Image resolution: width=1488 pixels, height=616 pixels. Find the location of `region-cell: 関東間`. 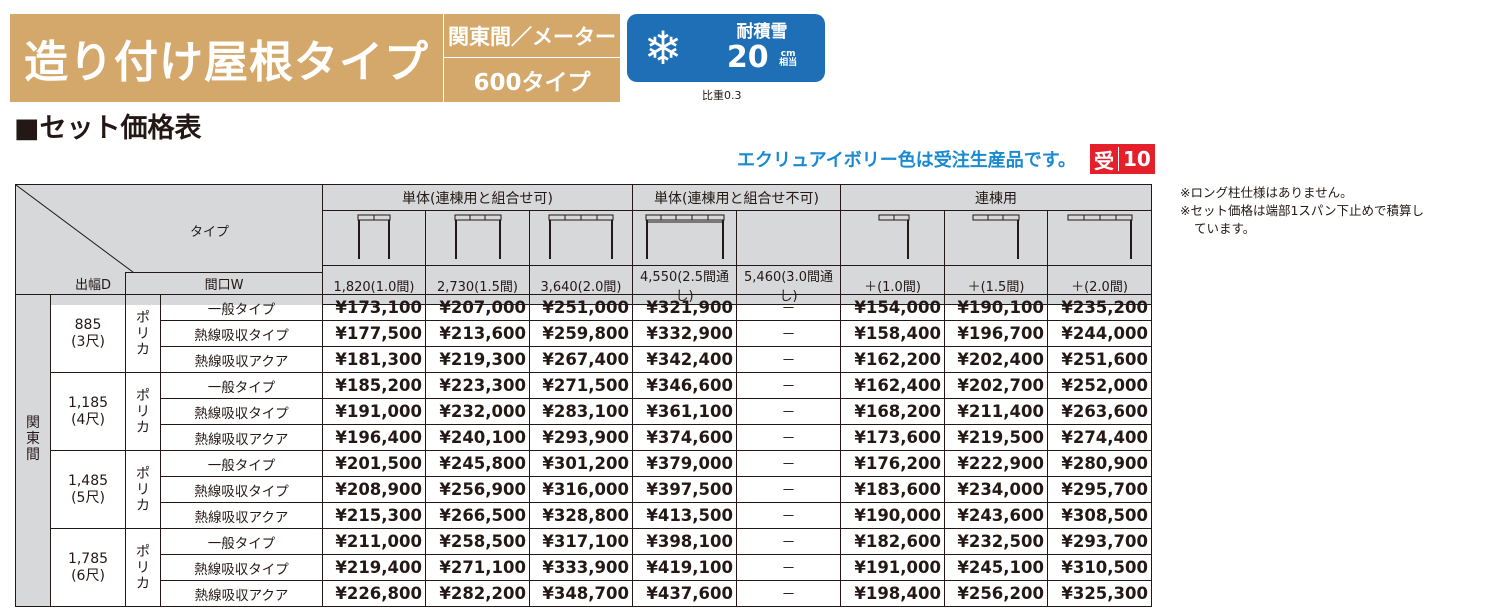

region-cell: 関東間 is located at coordinates (33, 450).